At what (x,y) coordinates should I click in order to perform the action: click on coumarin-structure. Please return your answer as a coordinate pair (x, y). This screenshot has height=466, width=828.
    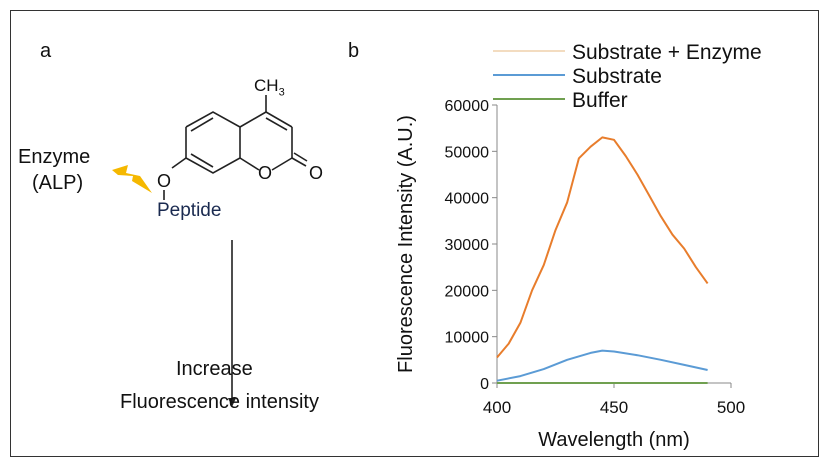
    Looking at the image, I should click on (235, 247).